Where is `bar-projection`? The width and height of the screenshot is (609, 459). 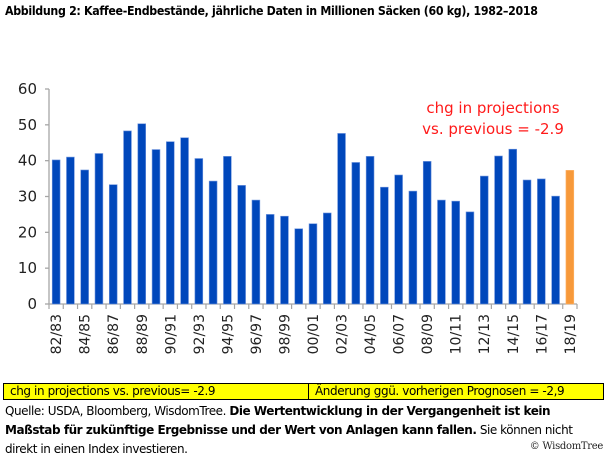
bar-projection is located at coordinates (570, 237).